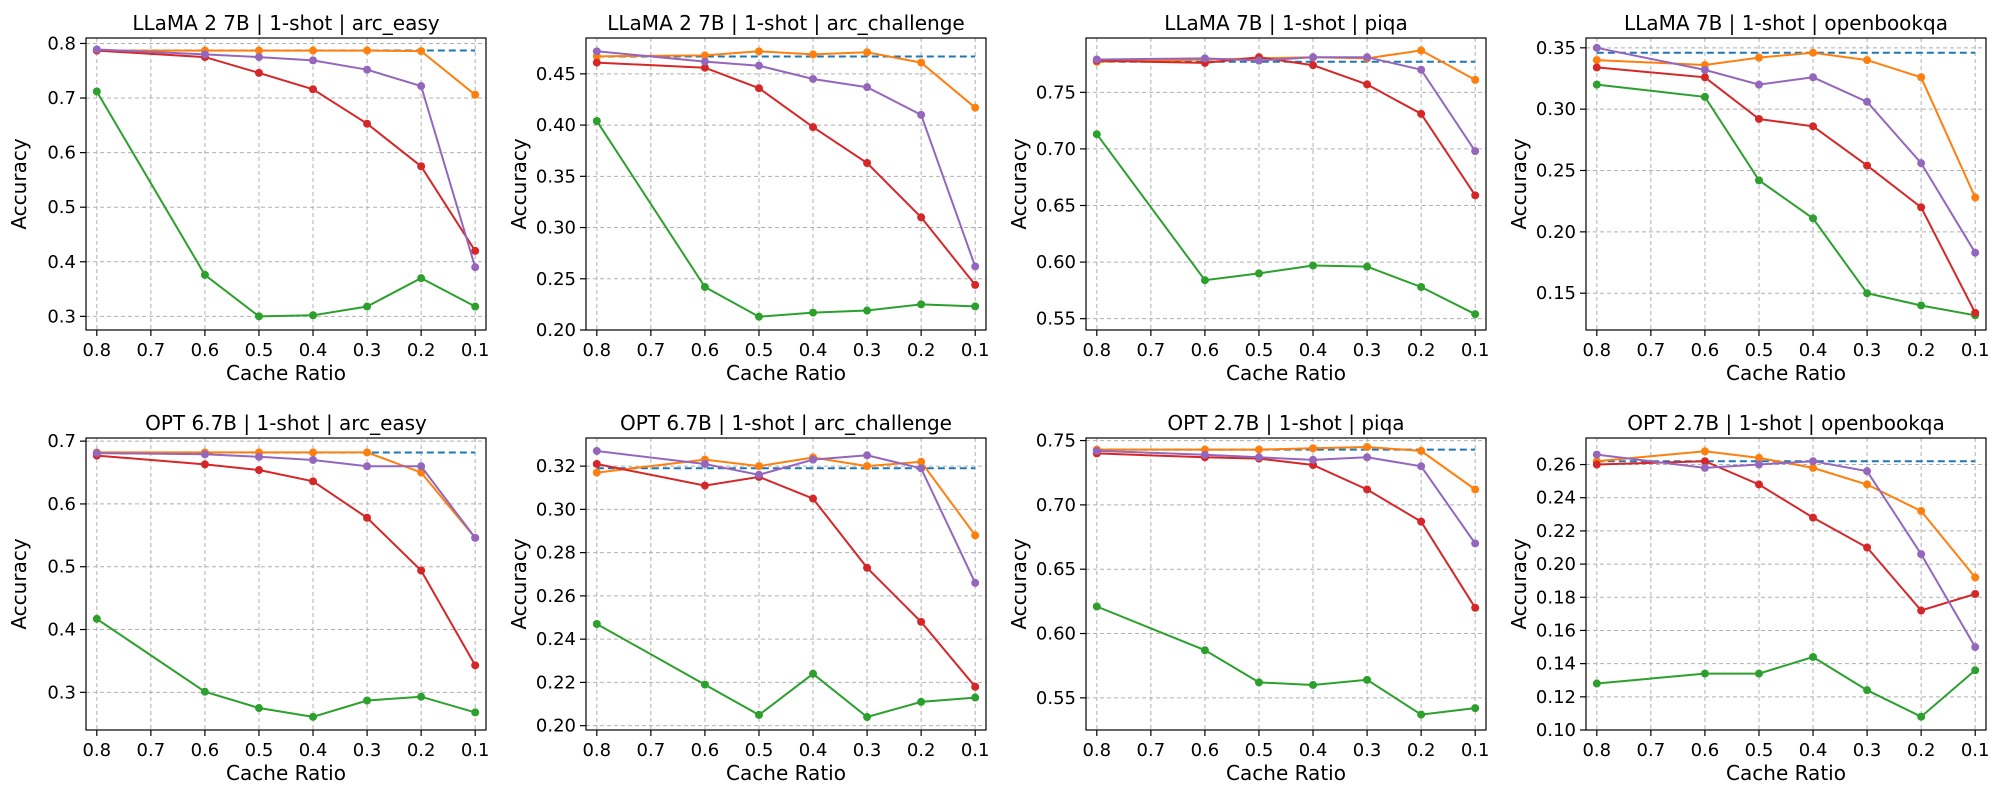 The height and width of the screenshot is (800, 2000). What do you see at coordinates (556, 509) in the screenshot?
I see `y-tick-label: 0.30` at bounding box center [556, 509].